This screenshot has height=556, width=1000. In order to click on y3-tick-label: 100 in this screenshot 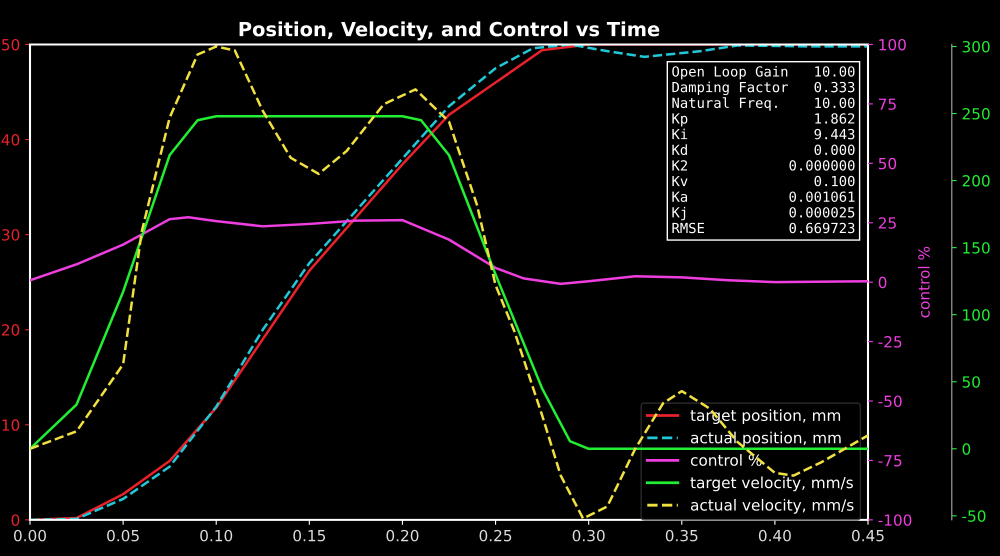, I will do `click(976, 315)`.